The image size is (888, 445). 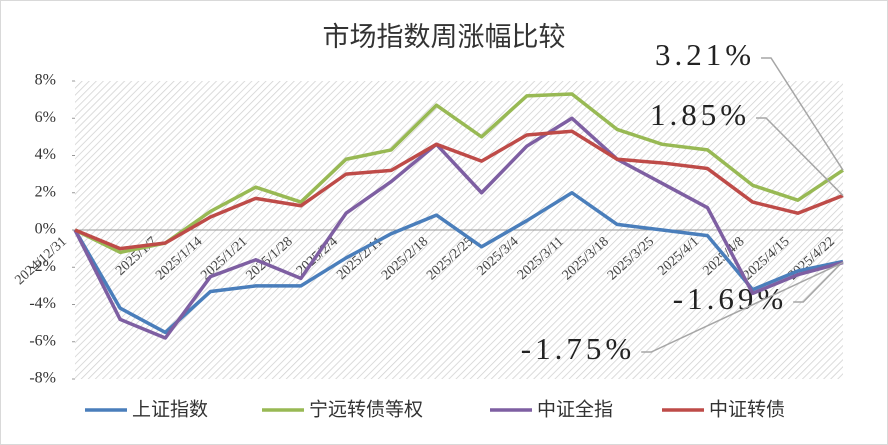 What do you see at coordinates (575, 409) in the screenshot?
I see `legend-label: 中证全指` at bounding box center [575, 409].